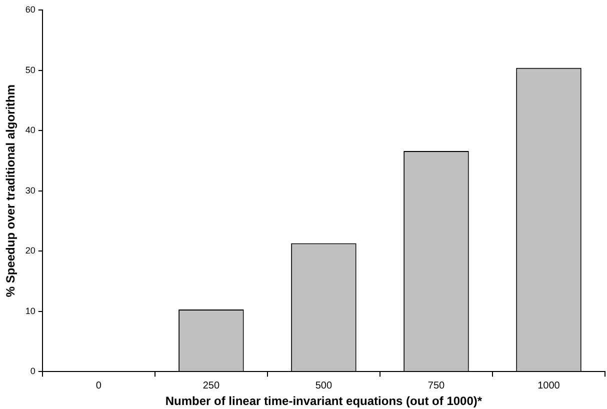  I want to click on y-tick-label: 40, so click(30, 130).